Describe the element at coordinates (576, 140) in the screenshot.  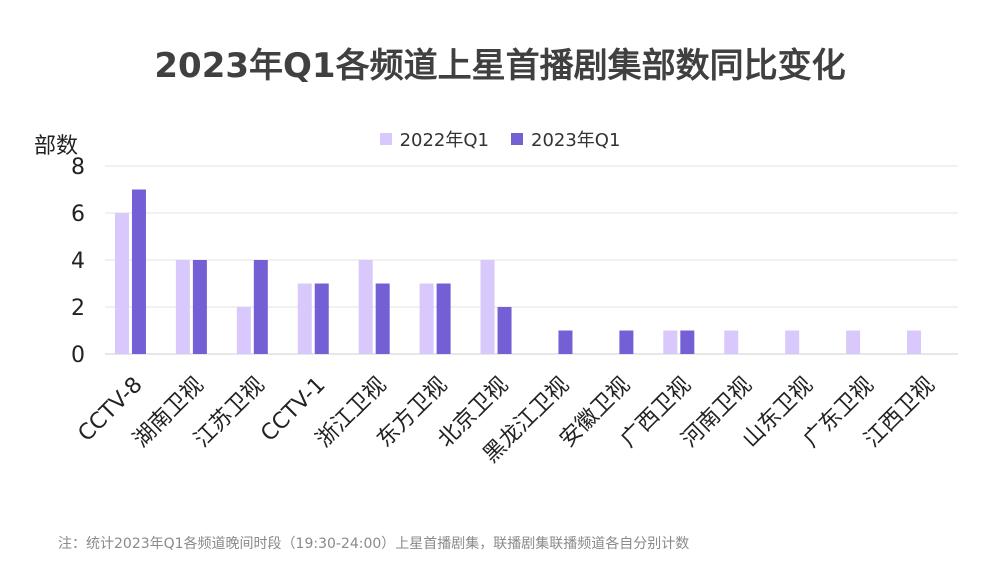
I see `legend-label-2023: 2023年Q1` at that location.